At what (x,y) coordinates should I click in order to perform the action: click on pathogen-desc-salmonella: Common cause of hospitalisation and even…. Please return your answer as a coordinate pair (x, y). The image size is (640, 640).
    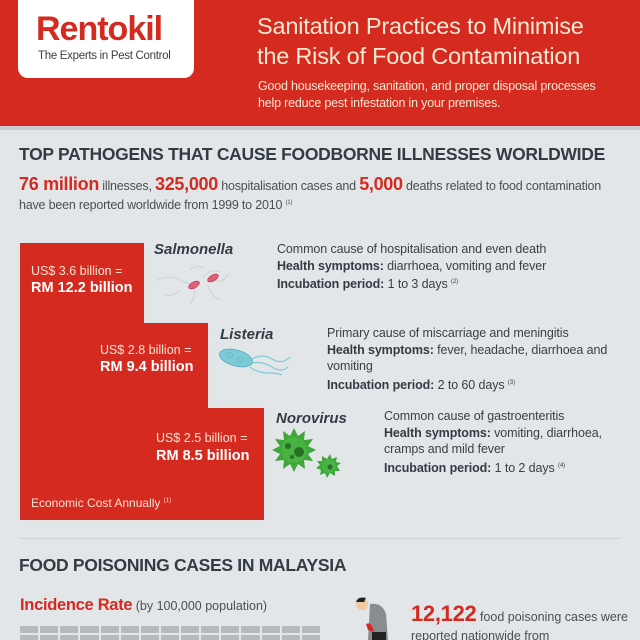
    Looking at the image, I should click on (412, 267).